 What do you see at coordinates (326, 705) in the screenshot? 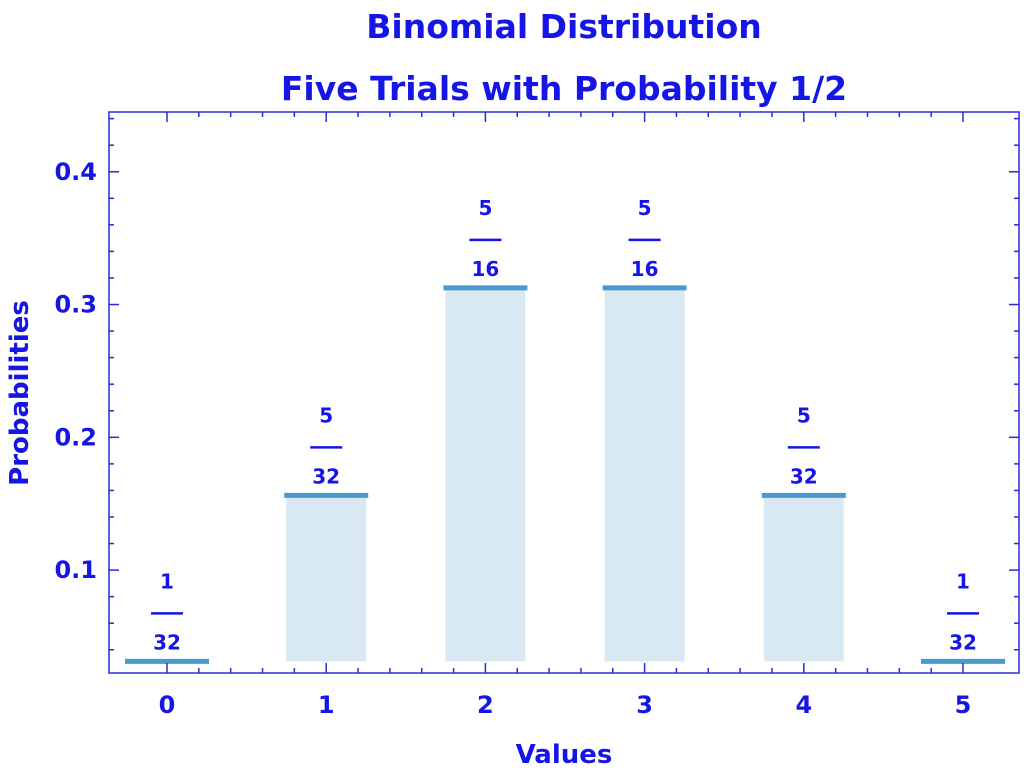
I see `x-tick-label-1: 1` at bounding box center [326, 705].